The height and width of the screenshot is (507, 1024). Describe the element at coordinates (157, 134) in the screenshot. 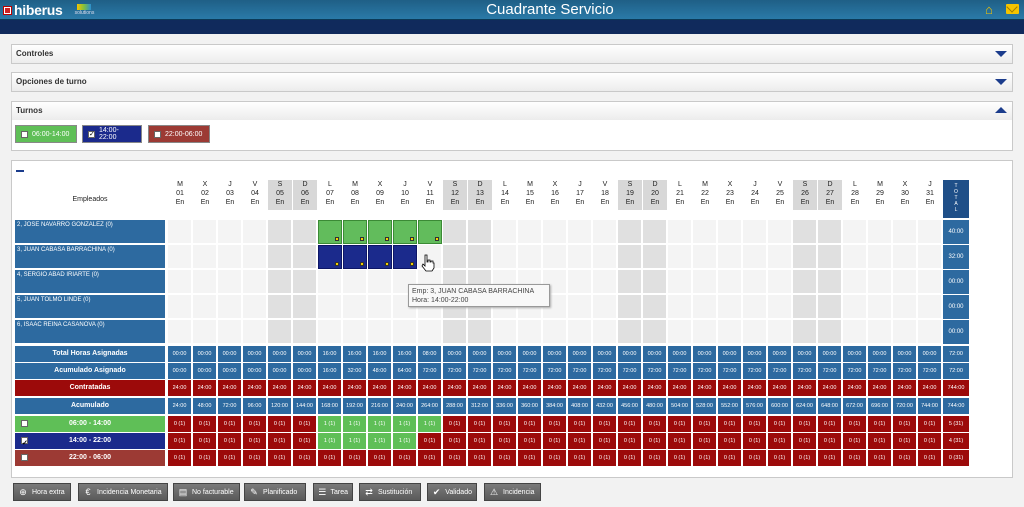

I see `shift-checkbox` at that location.